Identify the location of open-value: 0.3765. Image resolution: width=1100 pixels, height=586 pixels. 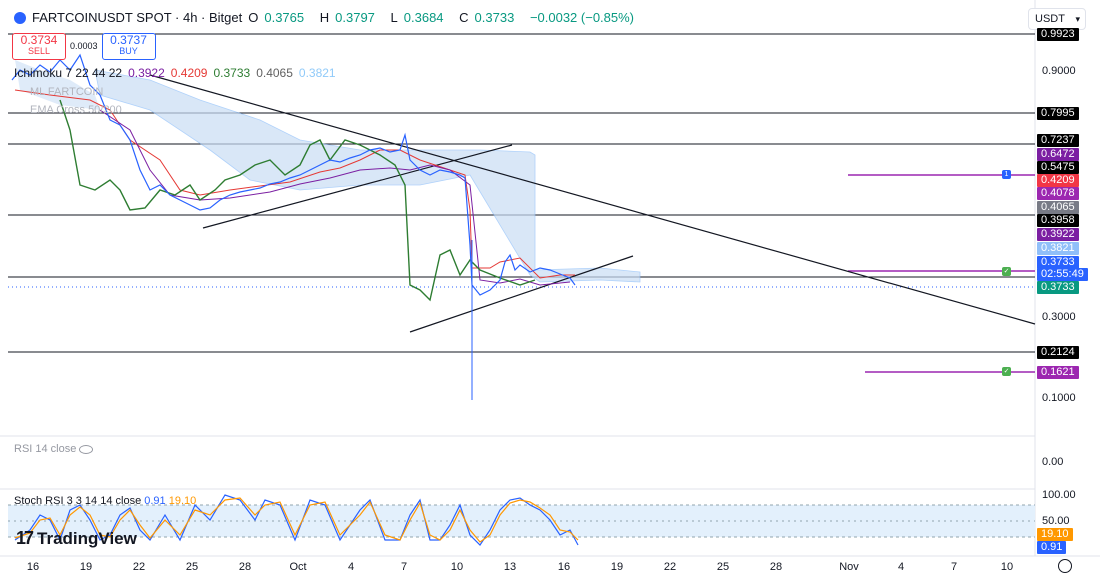
(284, 17).